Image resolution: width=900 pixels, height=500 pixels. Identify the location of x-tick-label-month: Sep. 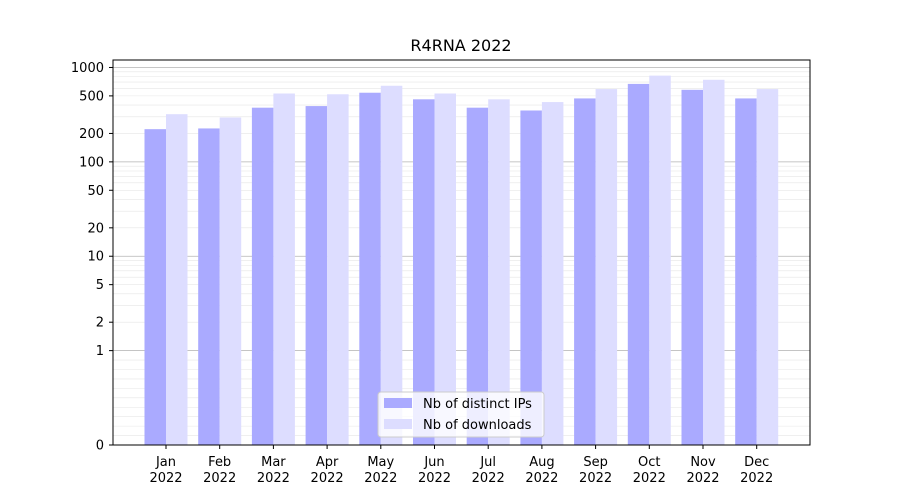
(595, 462).